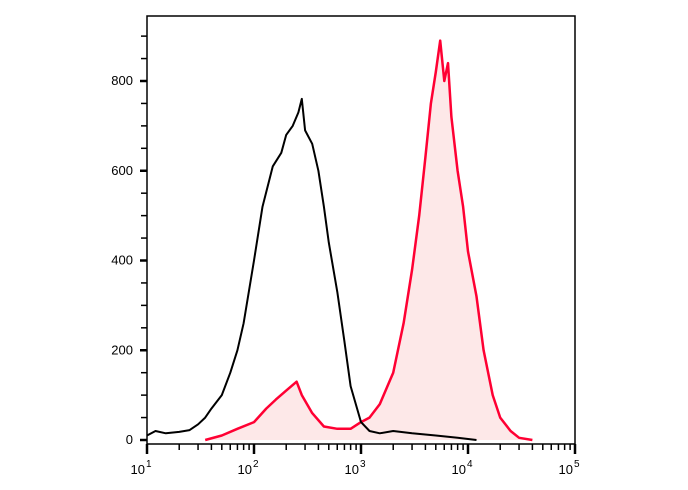 This screenshot has height=490, width=688. I want to click on x-tick-label: 10³, so click(354, 468).